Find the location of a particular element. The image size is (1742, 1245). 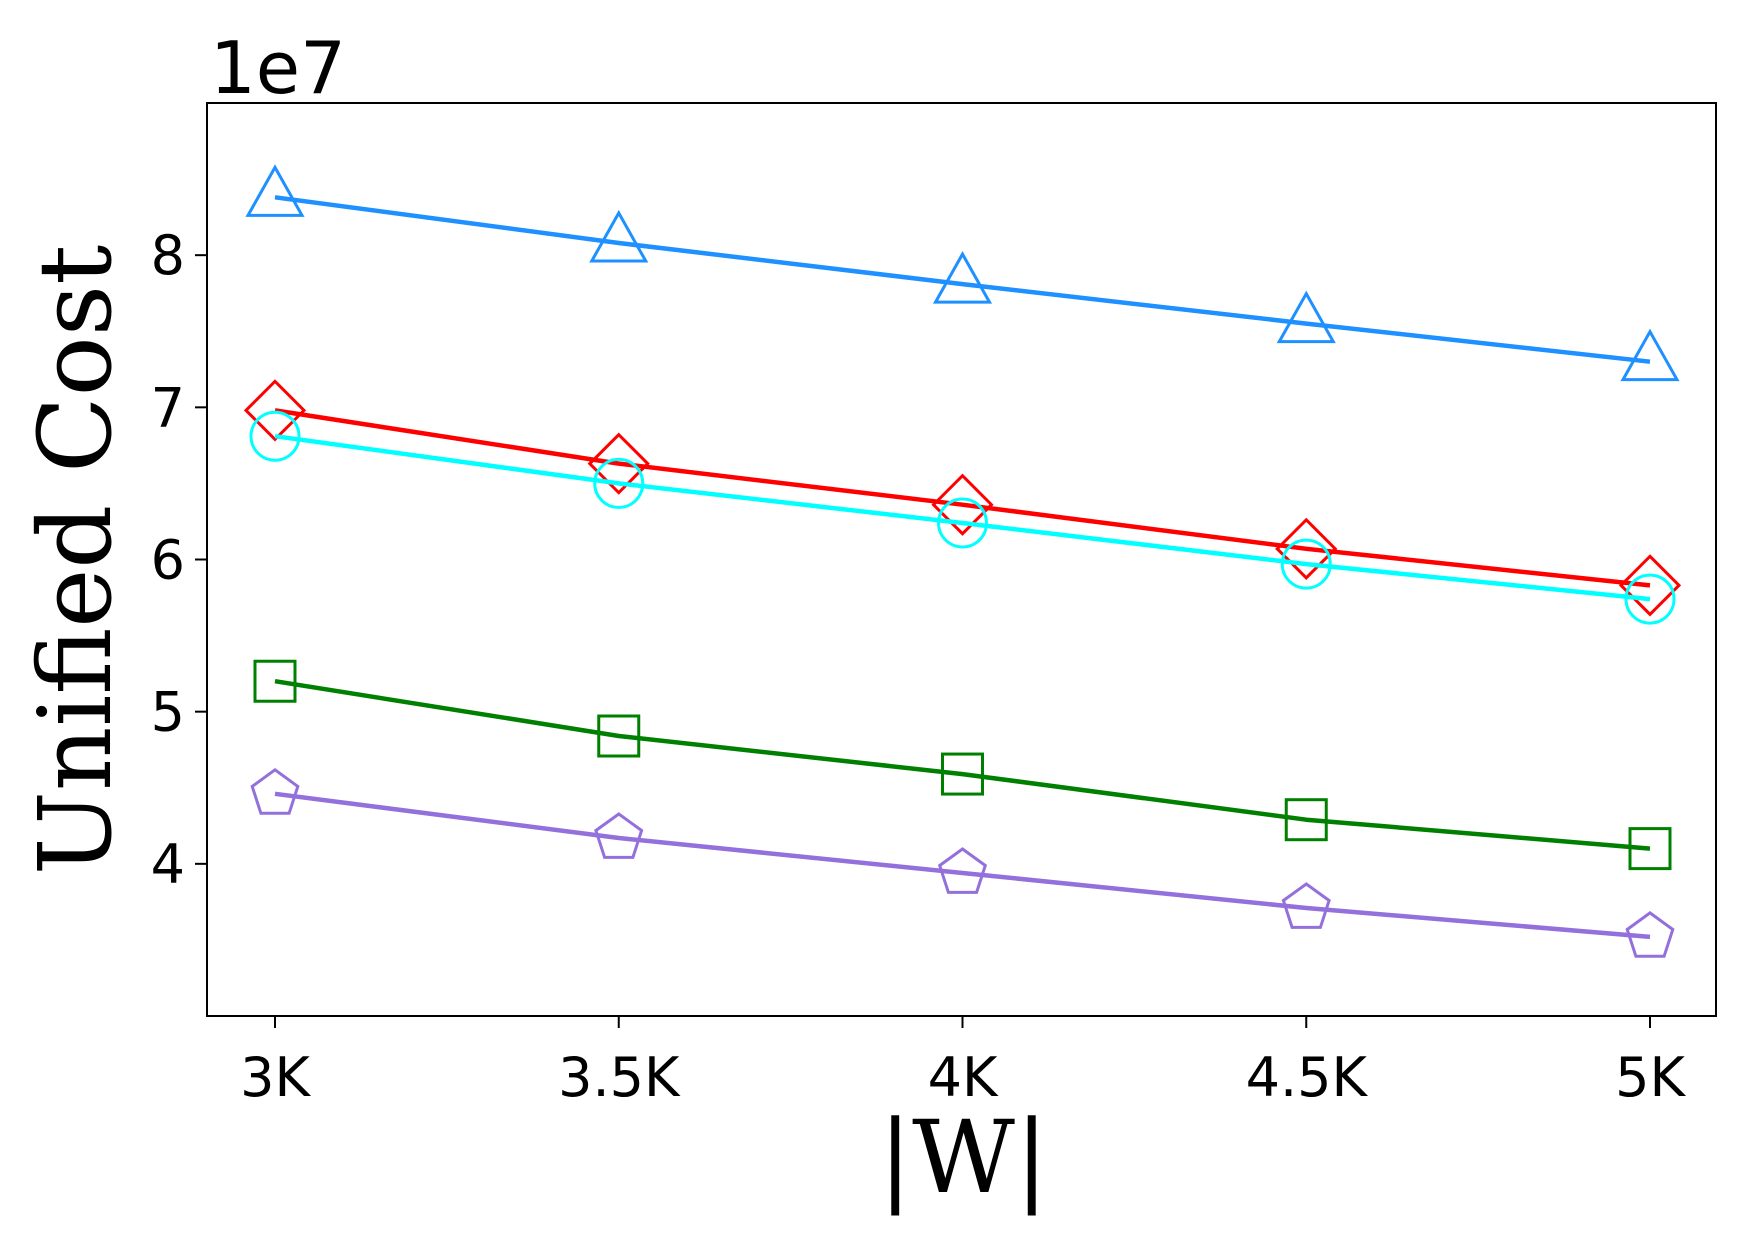

x-tick-label: 4.5K is located at coordinates (1307, 1077).